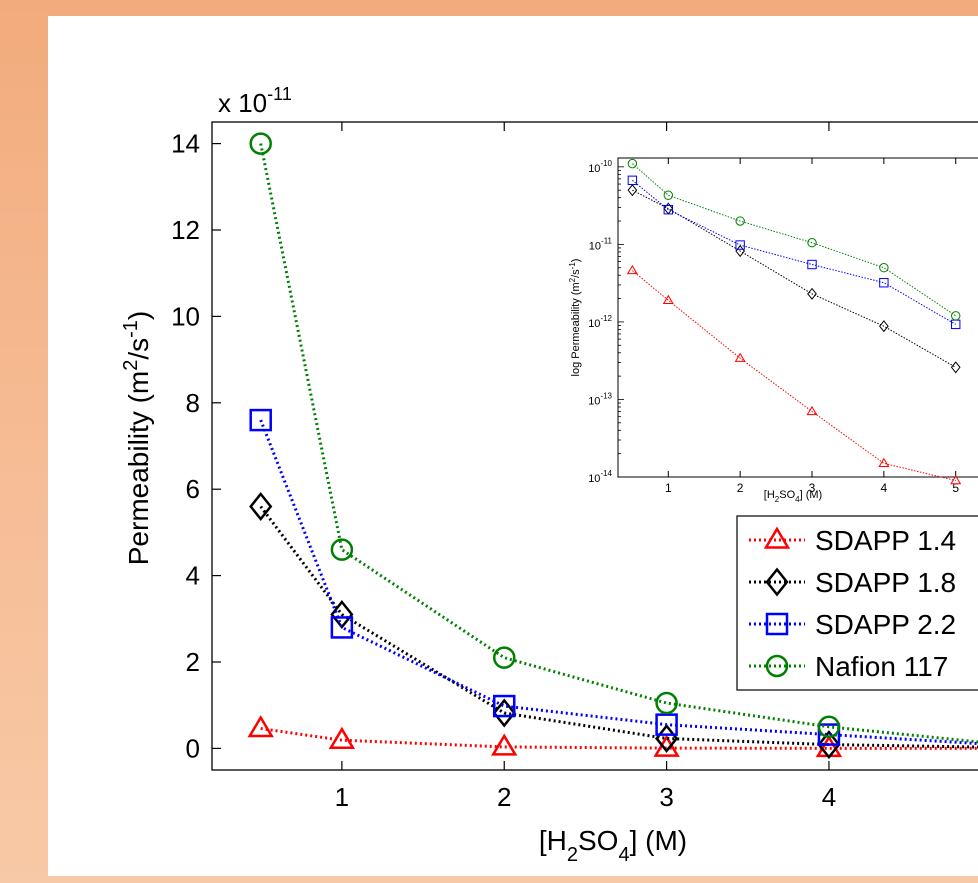 This screenshot has width=978, height=883. Describe the element at coordinates (137, 438) in the screenshot. I see `y-axis-label: Permeability (m2/s-1)` at that location.